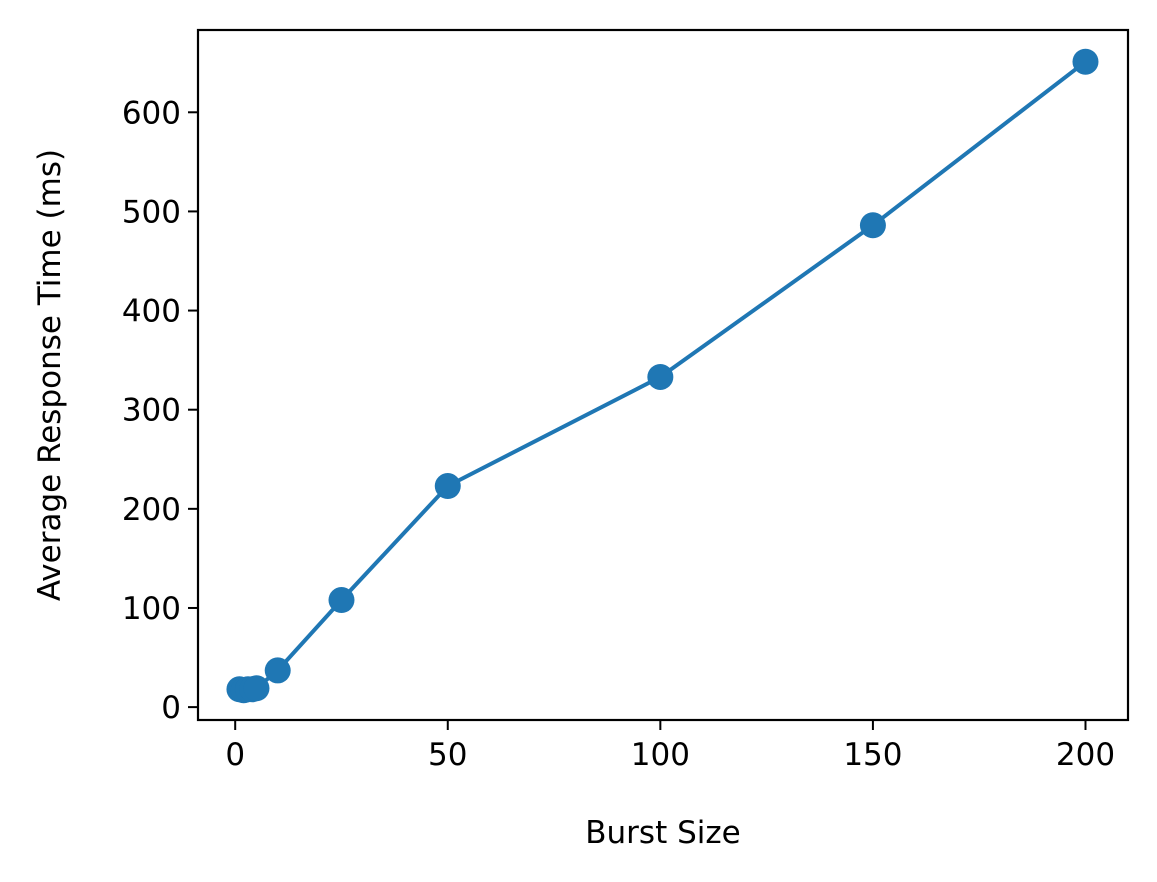  Describe the element at coordinates (447, 755) in the screenshot. I see `x-tick-label: 50` at that location.